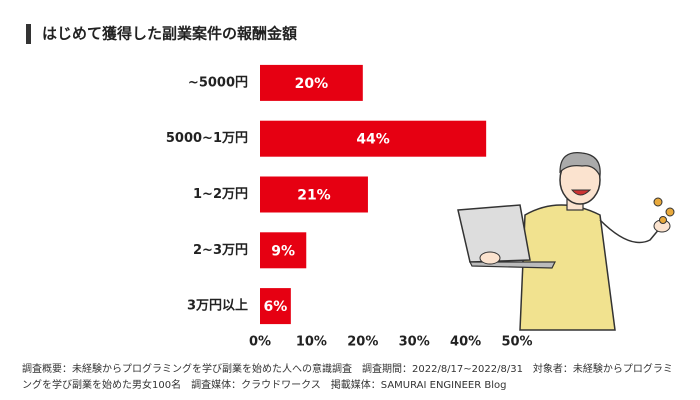 Image resolution: width=700 pixels, height=400 pixels. What do you see at coordinates (207, 138) in the screenshot?
I see `y-tick-label: 5000~1万円` at bounding box center [207, 138].